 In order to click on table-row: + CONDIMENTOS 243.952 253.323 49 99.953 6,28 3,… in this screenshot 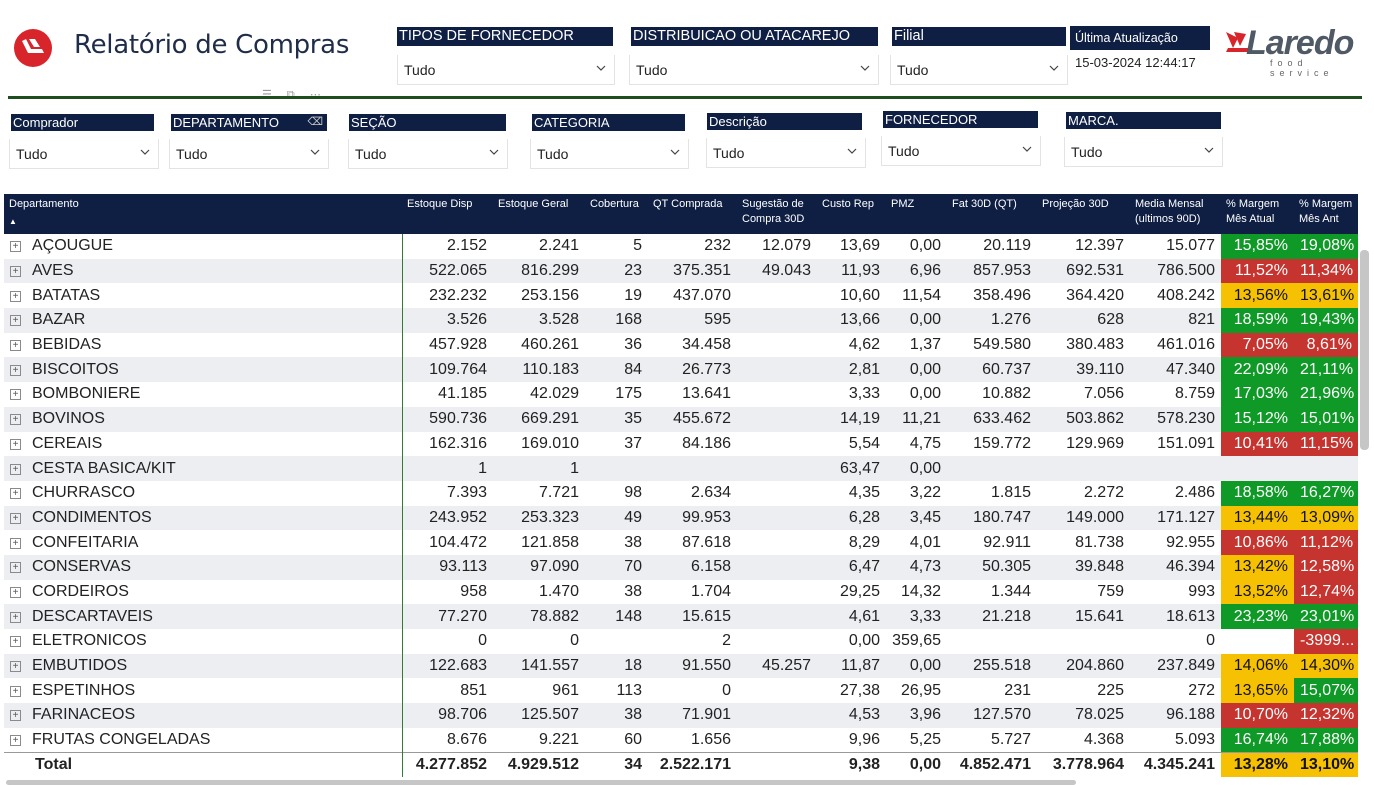, I will do `click(681, 518)`.